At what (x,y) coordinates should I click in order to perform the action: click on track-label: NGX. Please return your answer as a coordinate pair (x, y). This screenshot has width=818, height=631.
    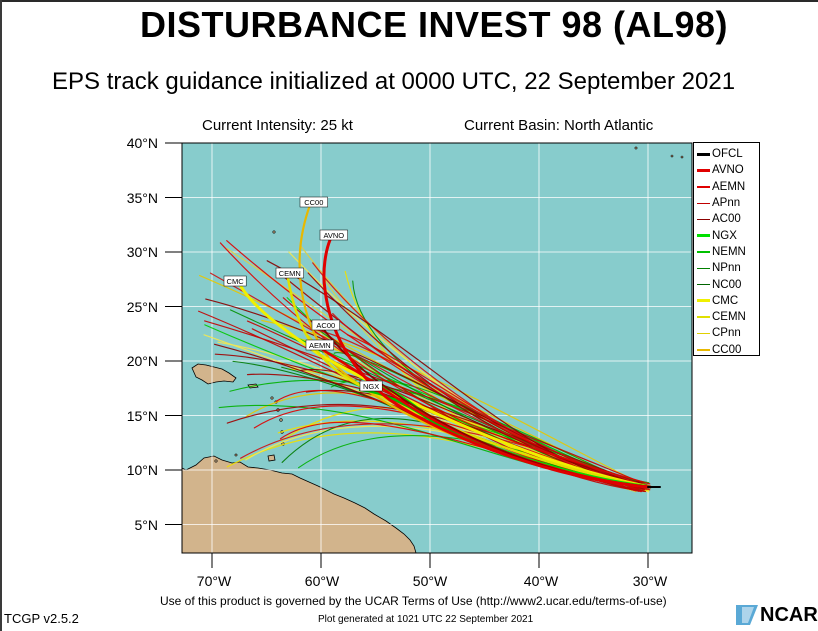
    Looking at the image, I should click on (371, 386).